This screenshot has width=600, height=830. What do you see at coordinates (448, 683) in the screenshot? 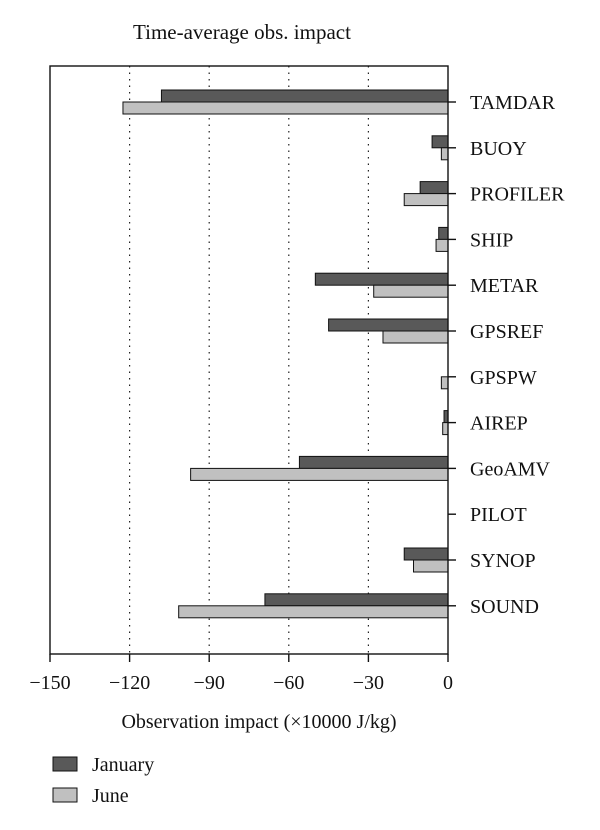
I see `x-tick-label: 0` at bounding box center [448, 683].